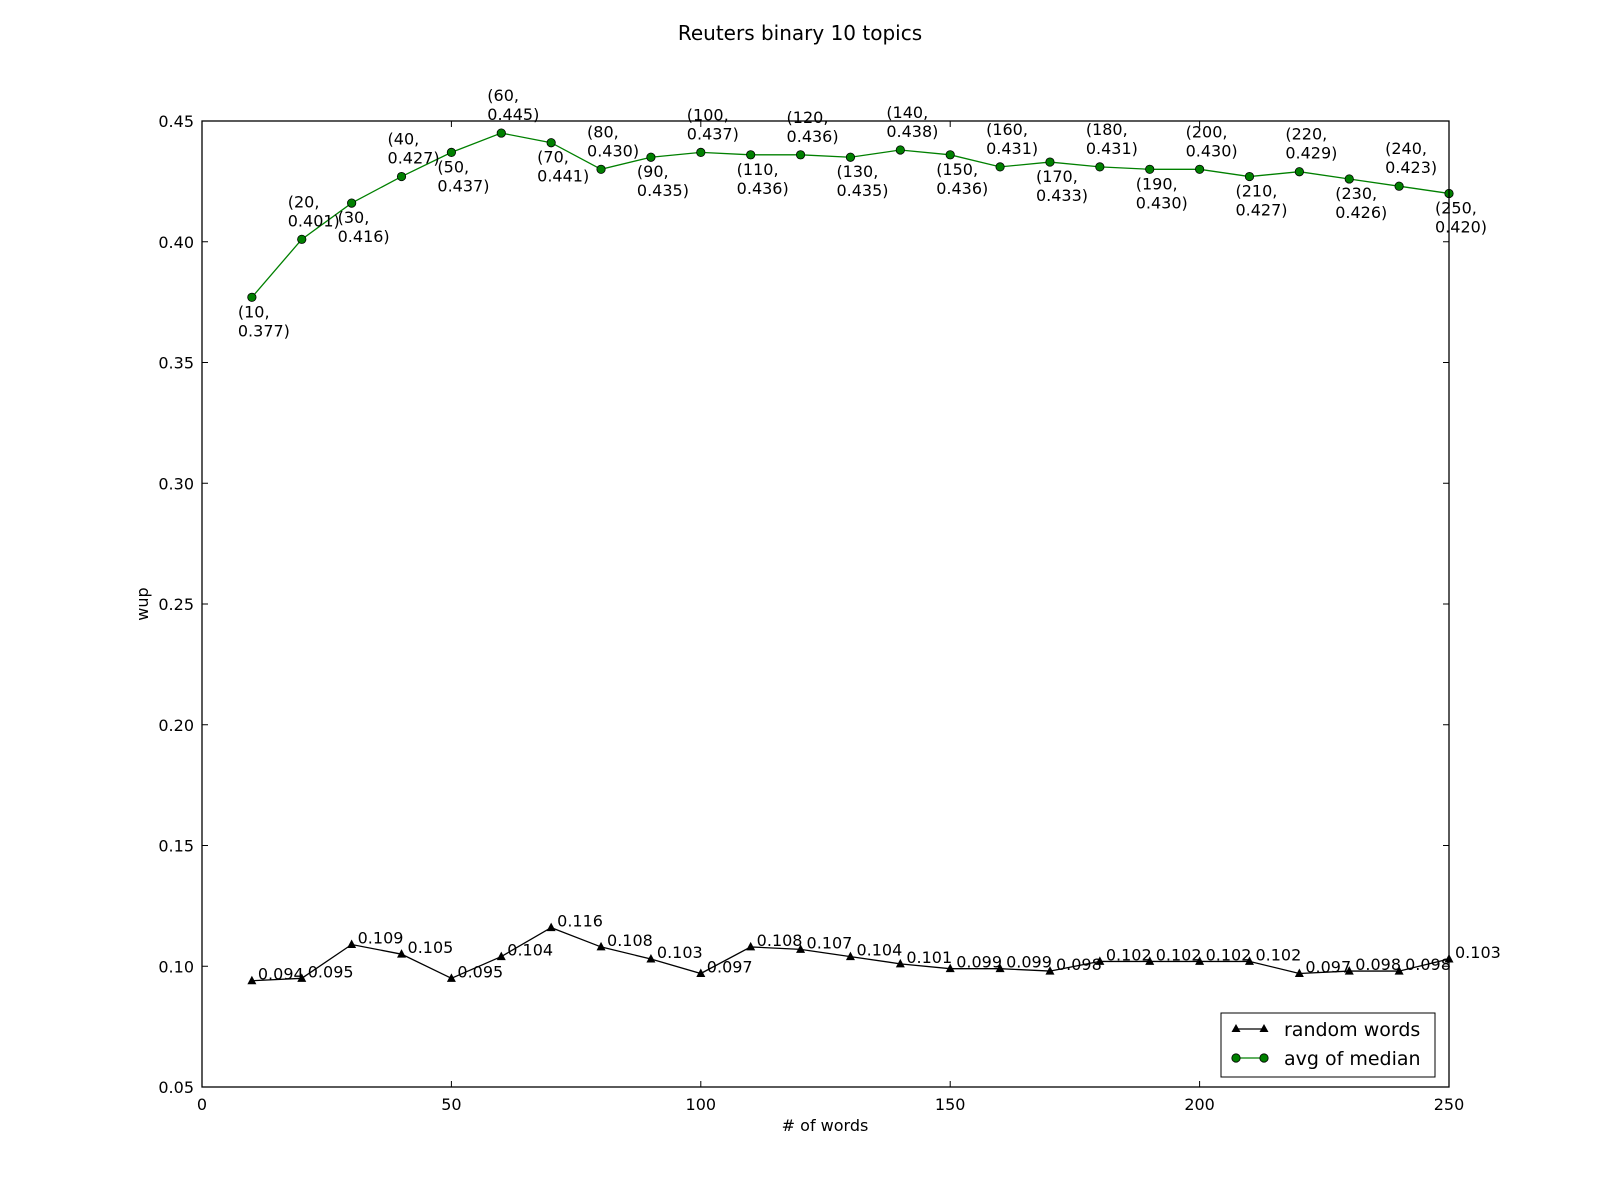 The width and height of the screenshot is (1600, 1200). What do you see at coordinates (1107, 129) in the screenshot?
I see `data-label-line: (180,` at bounding box center [1107, 129].